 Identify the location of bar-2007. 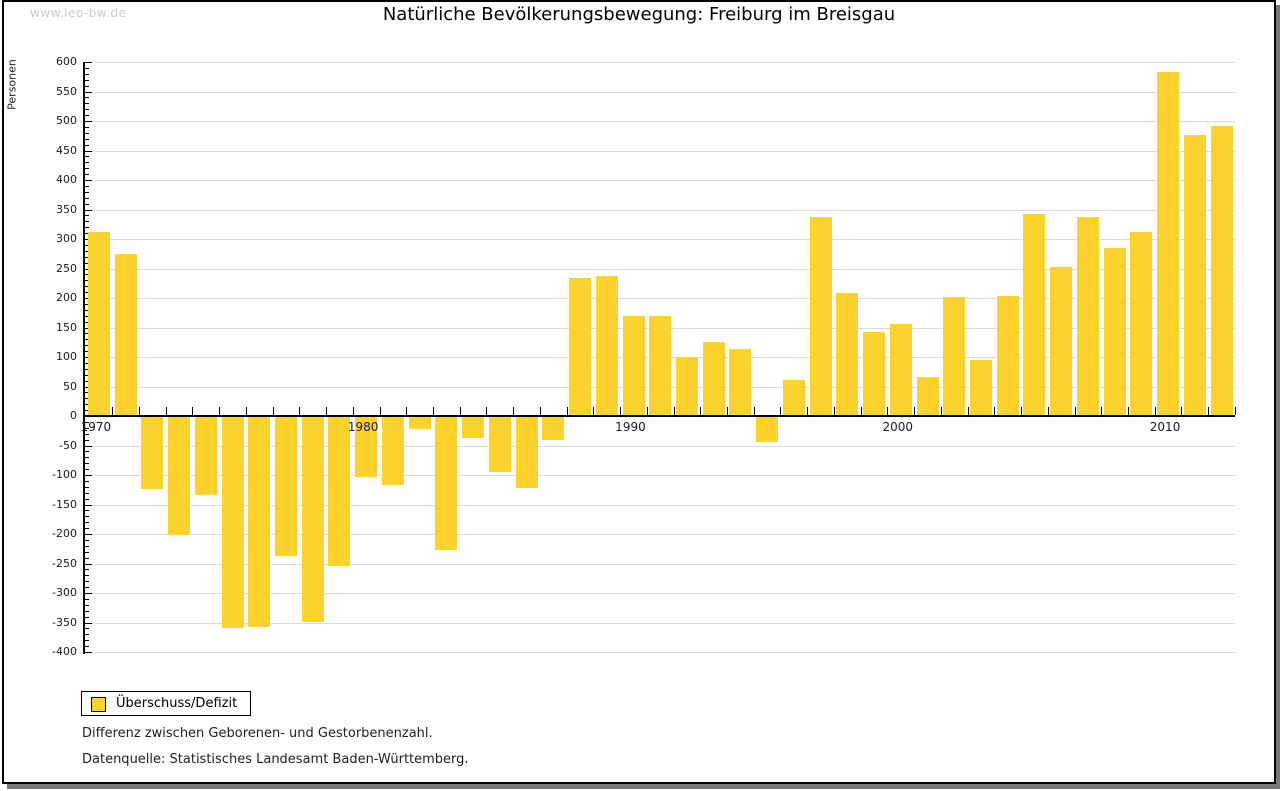
(1087, 316).